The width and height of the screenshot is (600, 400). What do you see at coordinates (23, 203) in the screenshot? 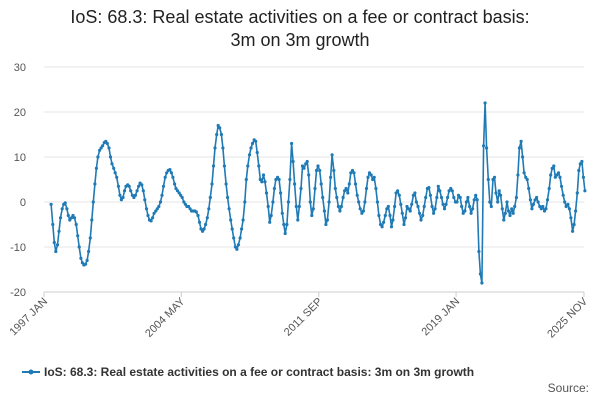
I see `y-tick-label: 0` at bounding box center [23, 203].